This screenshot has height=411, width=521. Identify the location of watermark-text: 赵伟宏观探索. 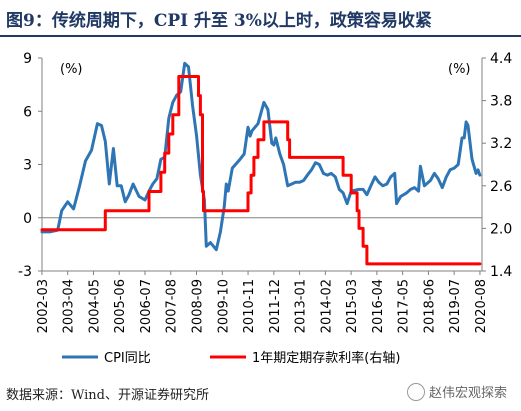
(467, 393).